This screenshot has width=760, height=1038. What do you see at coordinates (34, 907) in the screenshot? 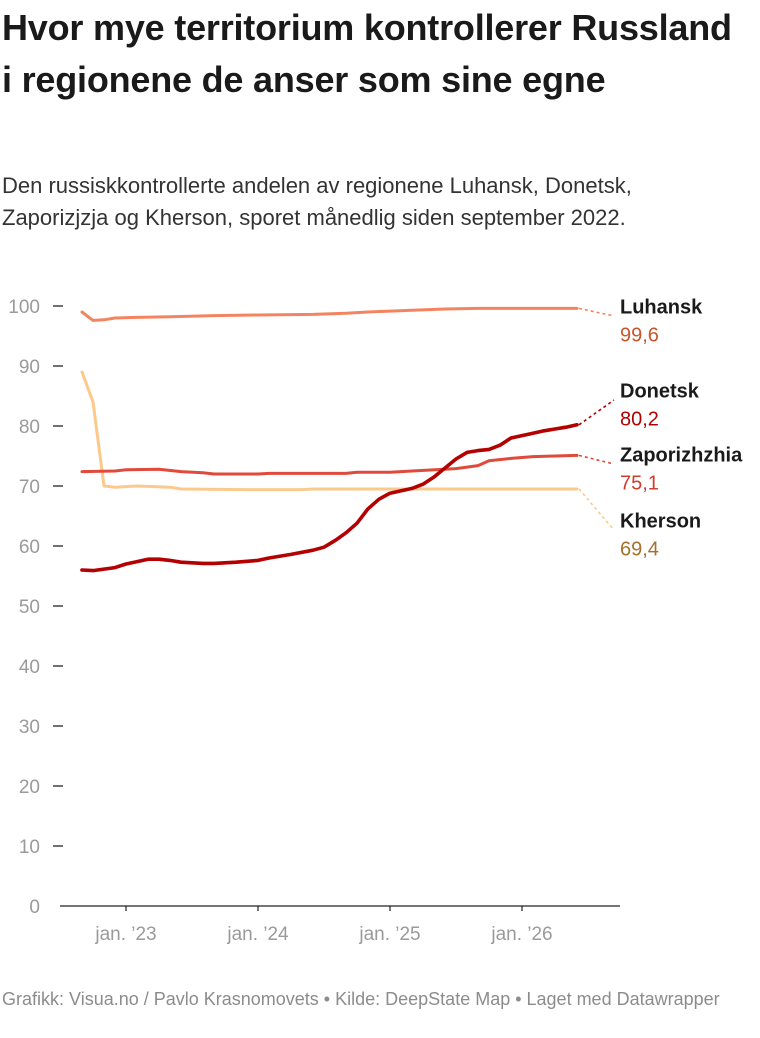
I see `y-tick-label: 0` at bounding box center [34, 907].